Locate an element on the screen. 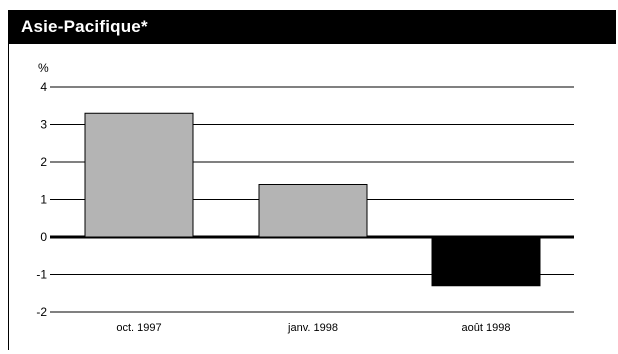 The width and height of the screenshot is (618, 354). y-tick-label: -2 is located at coordinates (41, 312).